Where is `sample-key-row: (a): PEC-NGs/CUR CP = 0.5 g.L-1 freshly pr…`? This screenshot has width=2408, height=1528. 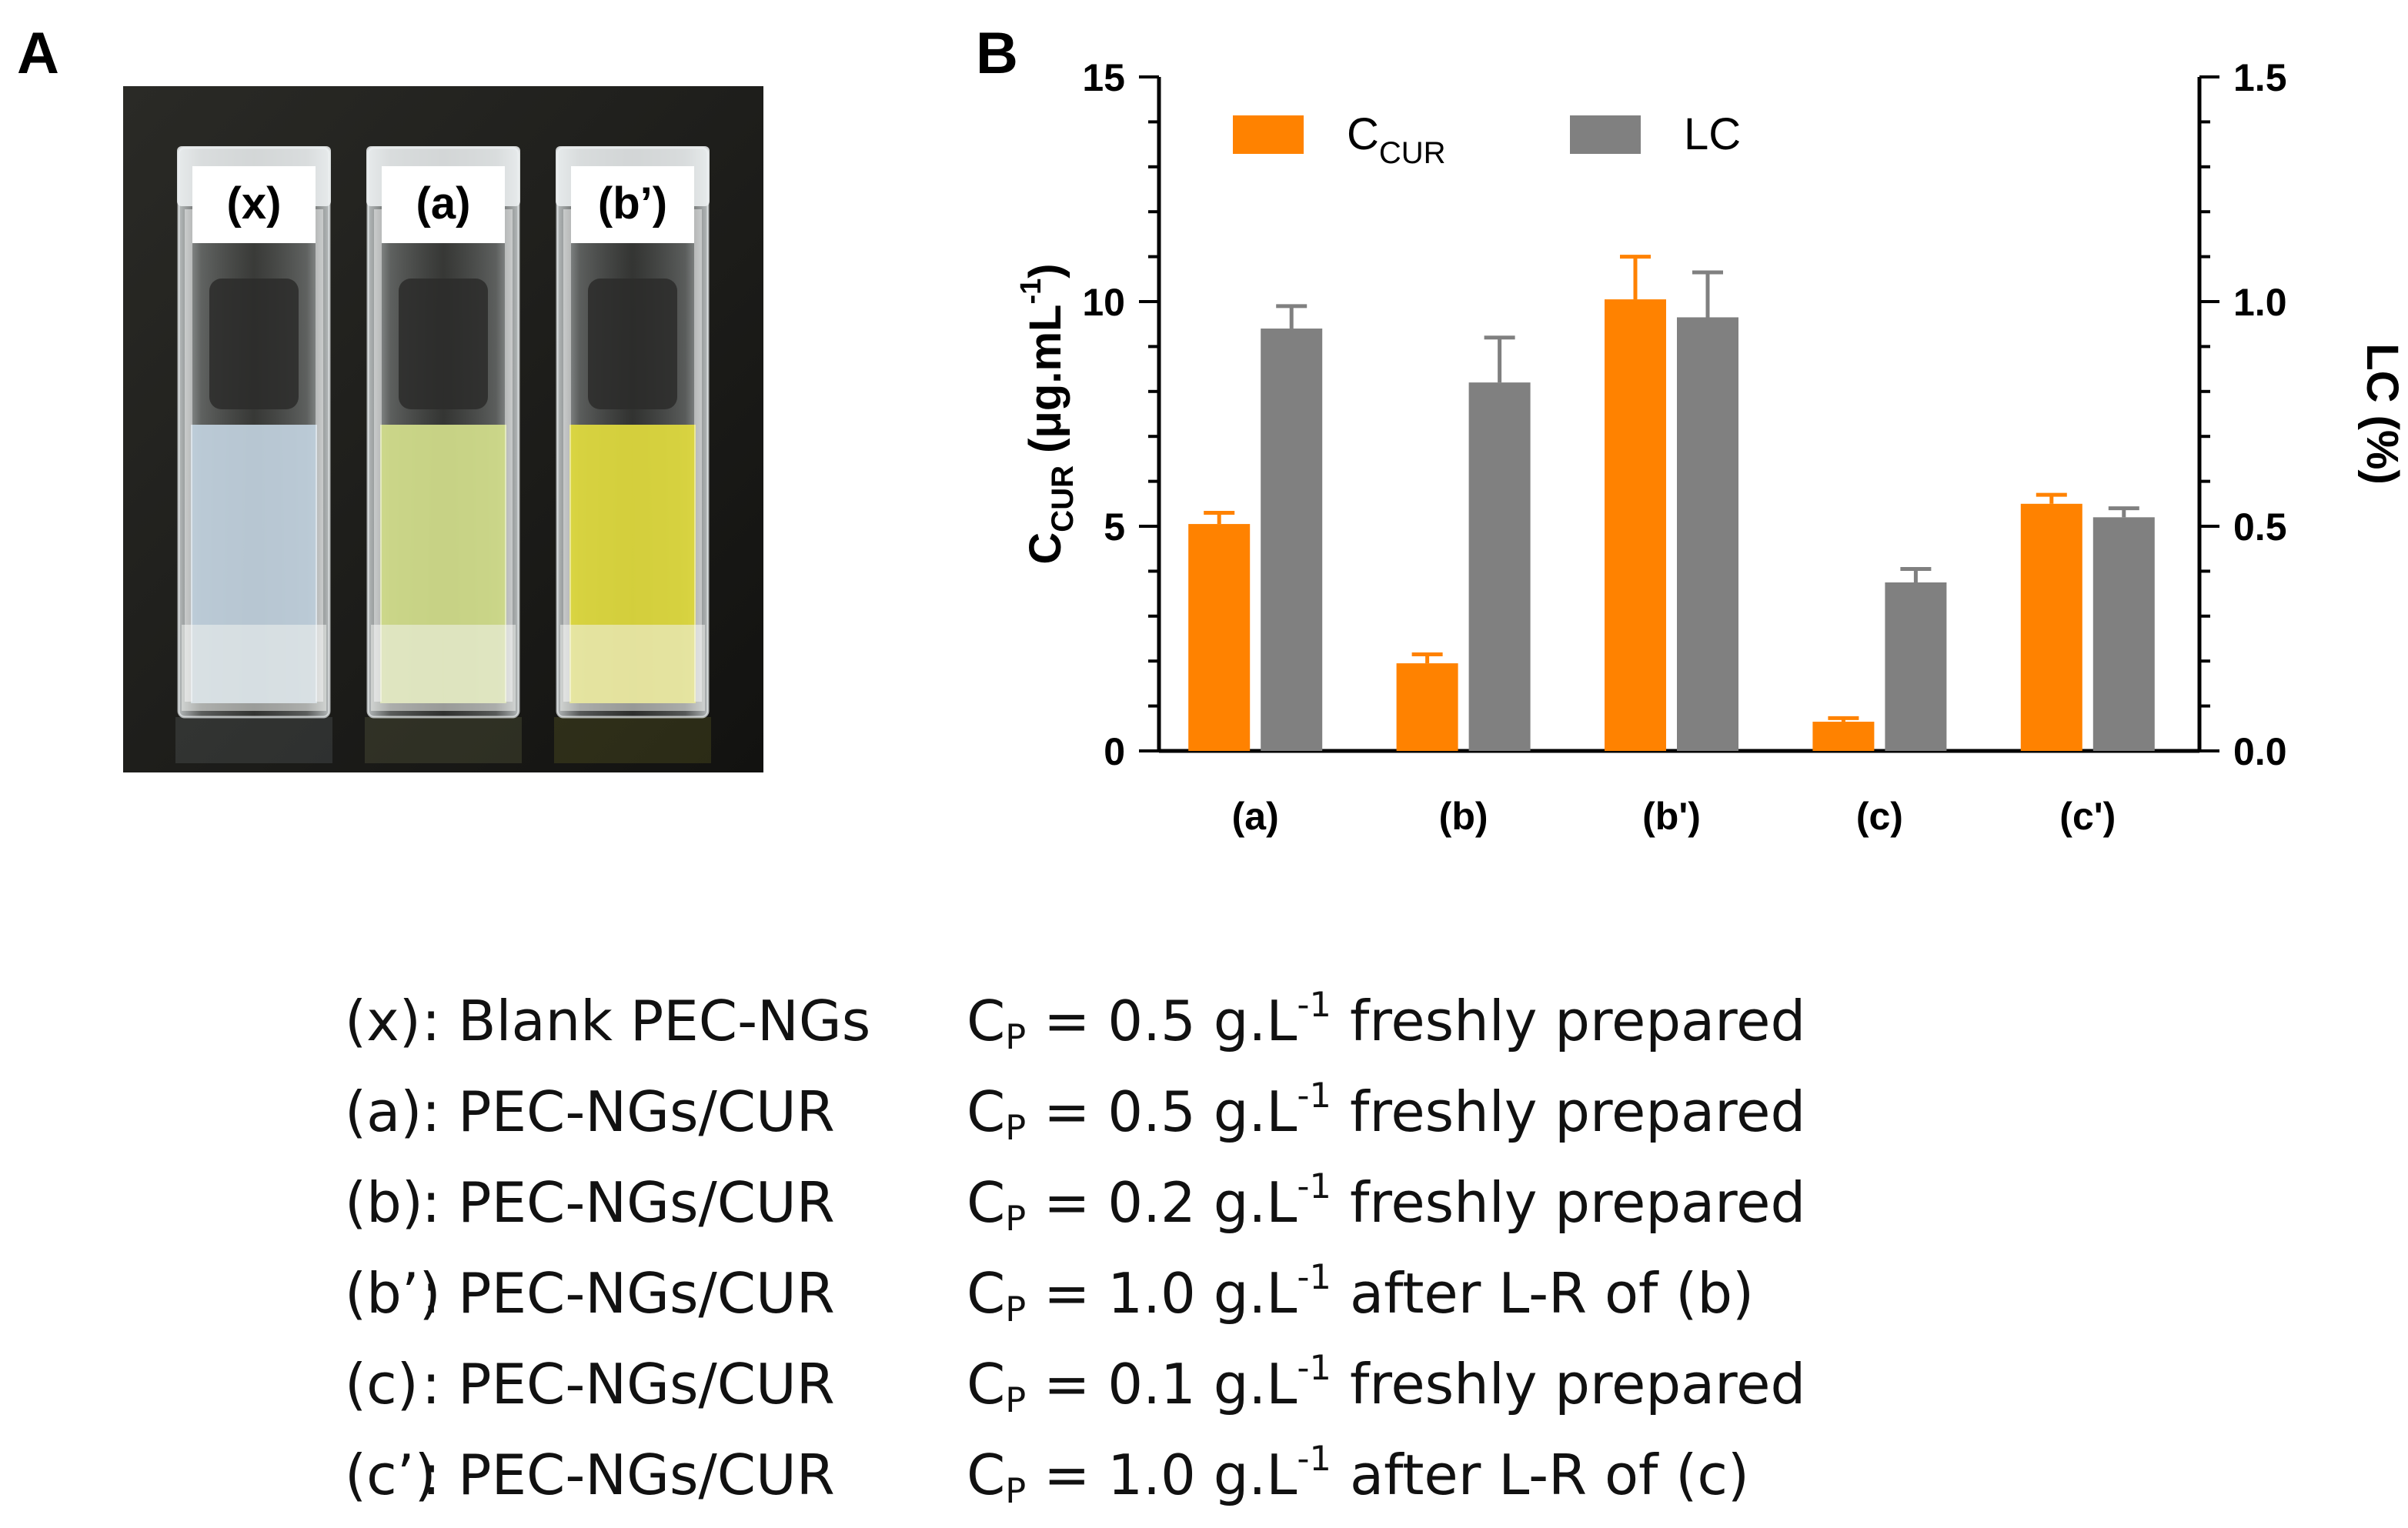
sample-key-row: (a): PEC-NGs/CUR CP = 0.5 g.L-1 freshly pr… is located at coordinates (1345, 1111).